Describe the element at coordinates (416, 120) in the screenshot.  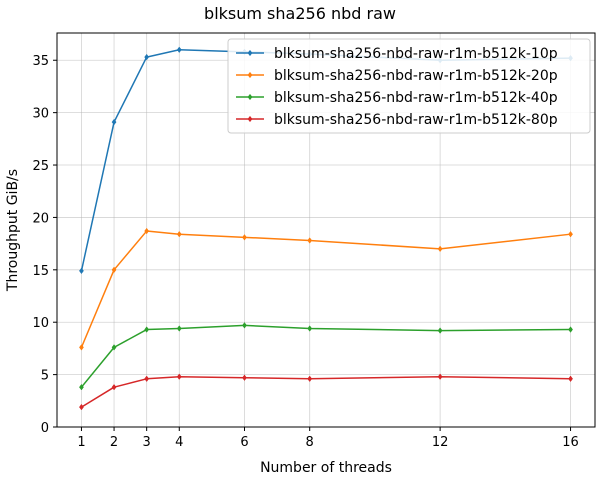
I see `legend-label: blksum-sha256-nbd-raw-r1m-b512k-80p` at that location.